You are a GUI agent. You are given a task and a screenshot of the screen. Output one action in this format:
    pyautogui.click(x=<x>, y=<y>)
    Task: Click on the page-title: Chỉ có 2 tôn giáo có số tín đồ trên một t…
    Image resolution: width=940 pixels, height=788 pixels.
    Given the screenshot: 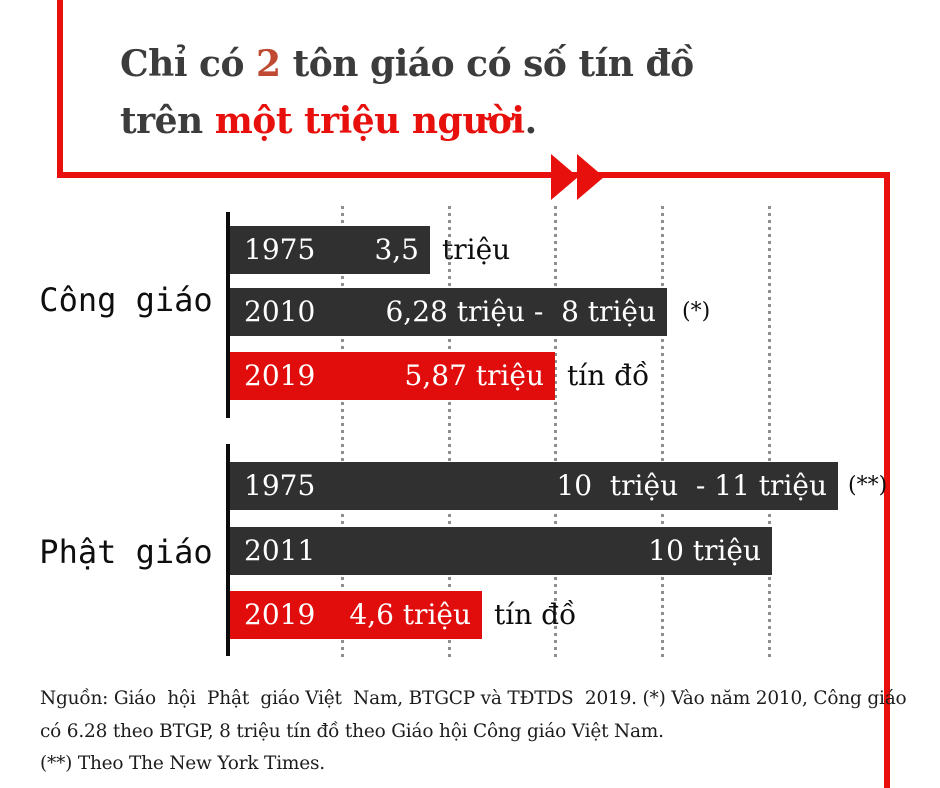 What is the action you would take?
    pyautogui.click(x=407, y=93)
    